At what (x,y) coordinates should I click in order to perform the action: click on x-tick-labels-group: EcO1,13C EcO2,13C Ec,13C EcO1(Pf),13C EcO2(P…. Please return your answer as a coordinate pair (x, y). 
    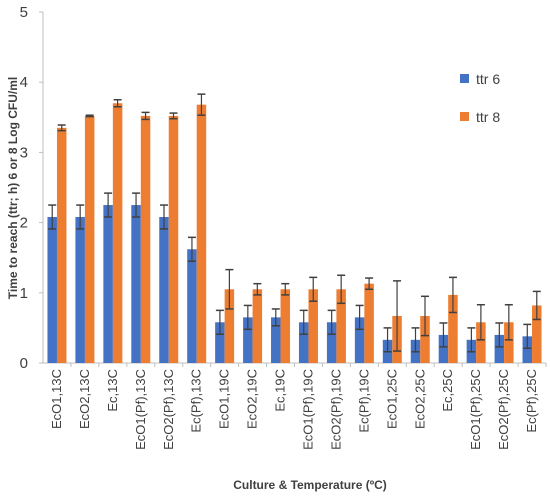
    Looking at the image, I should click on (294, 409).